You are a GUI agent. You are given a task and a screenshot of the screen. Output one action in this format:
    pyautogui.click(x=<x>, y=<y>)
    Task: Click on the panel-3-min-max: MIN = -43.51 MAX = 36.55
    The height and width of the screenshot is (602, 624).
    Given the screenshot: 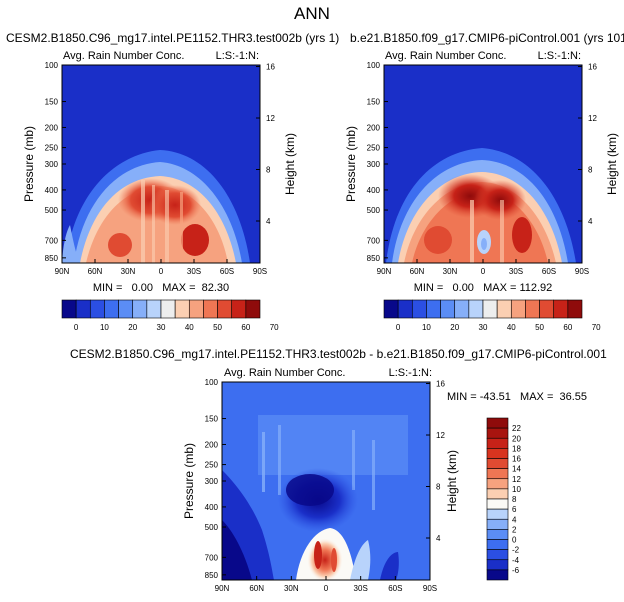 What is the action you would take?
    pyautogui.click(x=517, y=397)
    